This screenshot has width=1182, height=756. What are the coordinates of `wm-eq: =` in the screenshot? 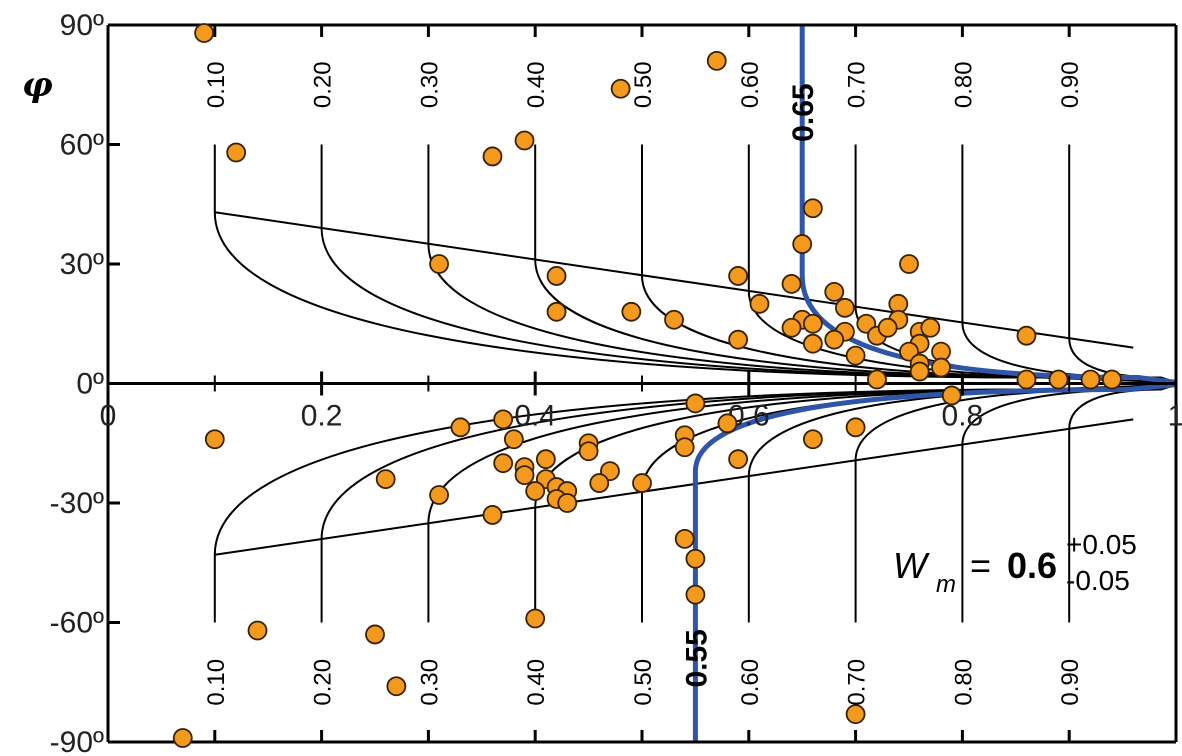 It's located at (980, 565).